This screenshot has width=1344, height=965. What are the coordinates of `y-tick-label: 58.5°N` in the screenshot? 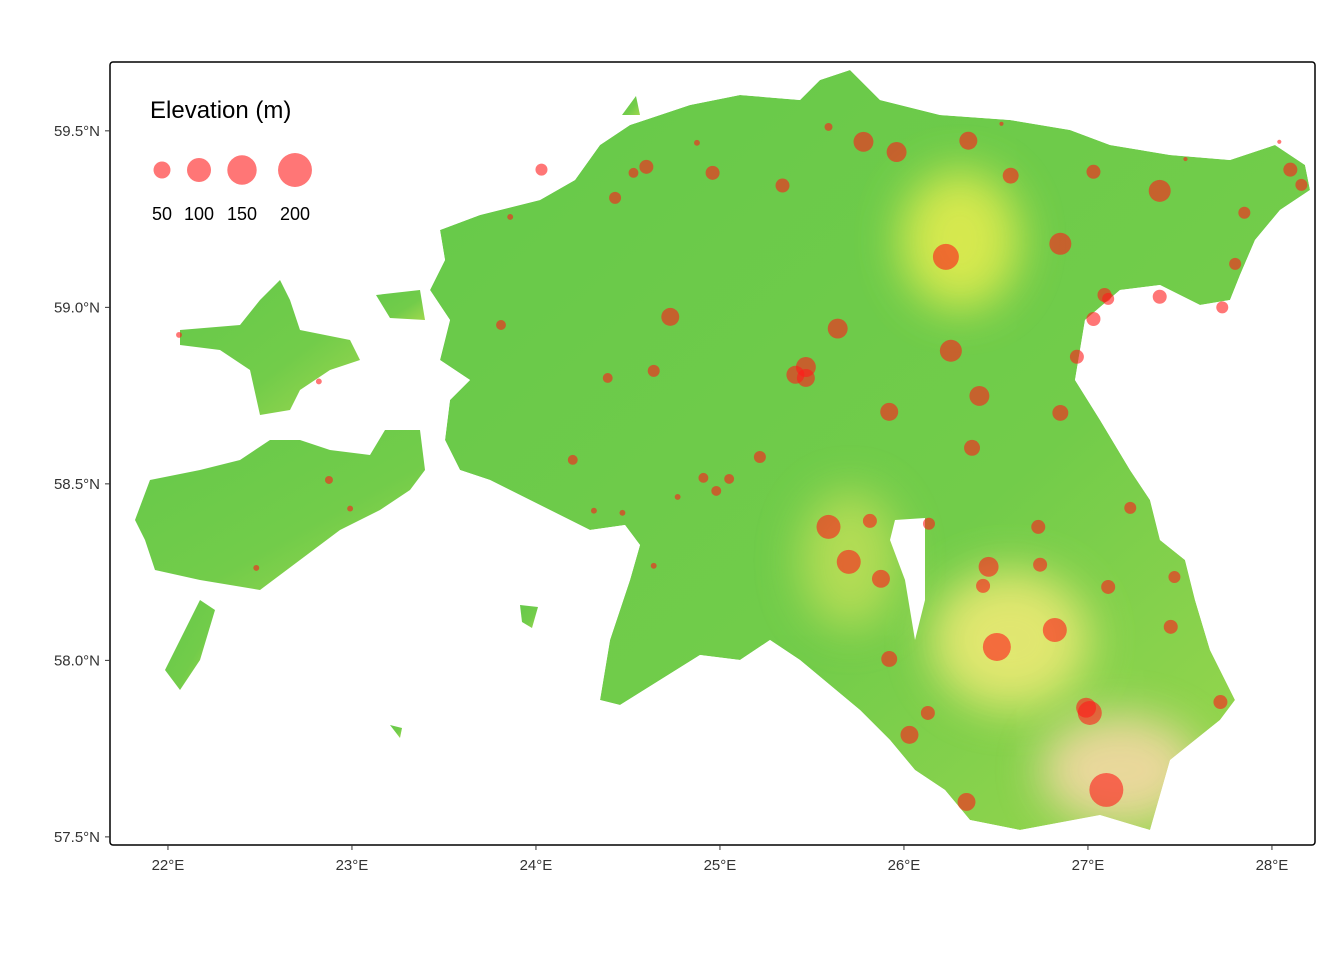 It's located at (77, 484).